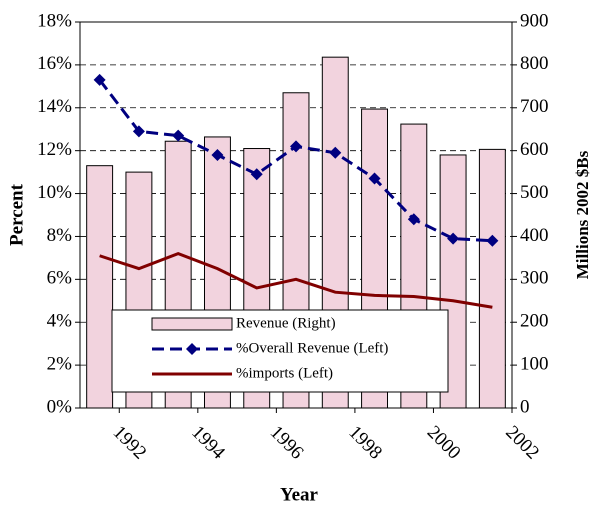  Describe the element at coordinates (365, 443) in the screenshot. I see `x-tick-label: 1998` at that location.